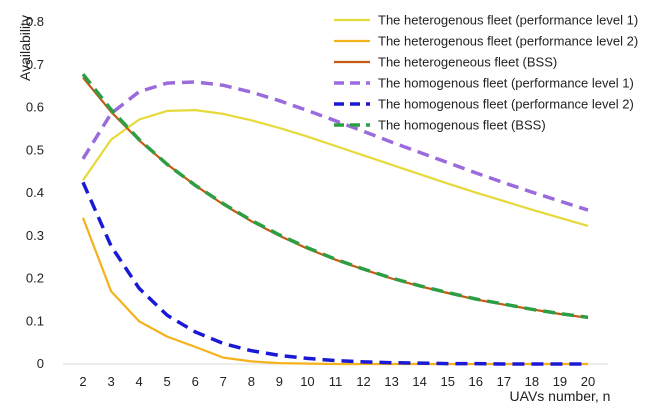  Describe the element at coordinates (35, 278) in the screenshot. I see `y-tick-label: 0.2` at that location.